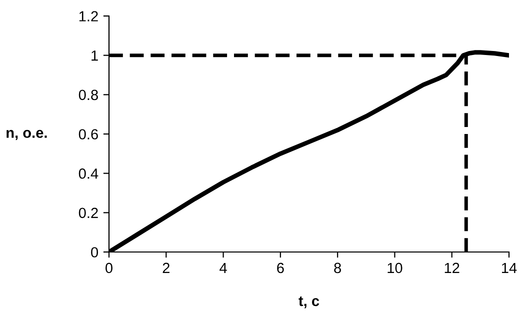 The height and width of the screenshot is (328, 526). What do you see at coordinates (109, 268) in the screenshot?
I see `x-tick-label: 0` at bounding box center [109, 268].